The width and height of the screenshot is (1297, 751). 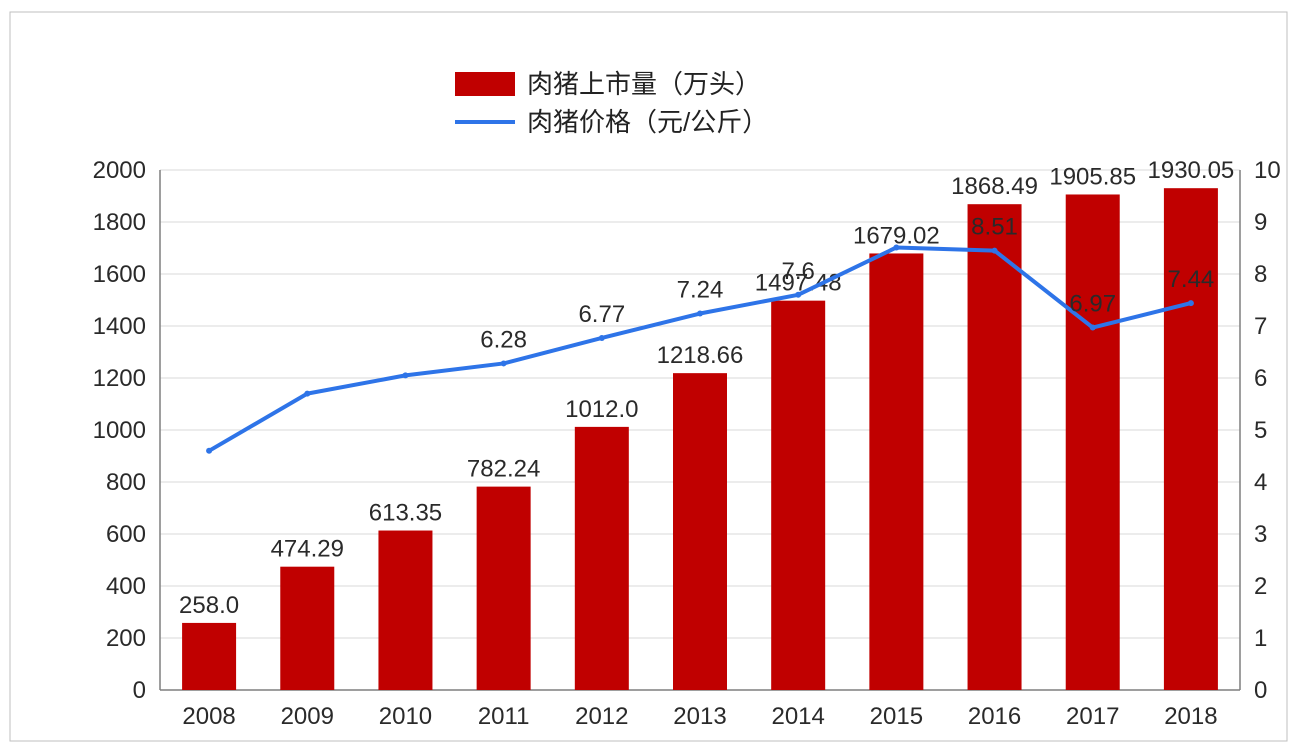 What do you see at coordinates (209, 605) in the screenshot?
I see `bar-data-label: 258.0` at bounding box center [209, 605].